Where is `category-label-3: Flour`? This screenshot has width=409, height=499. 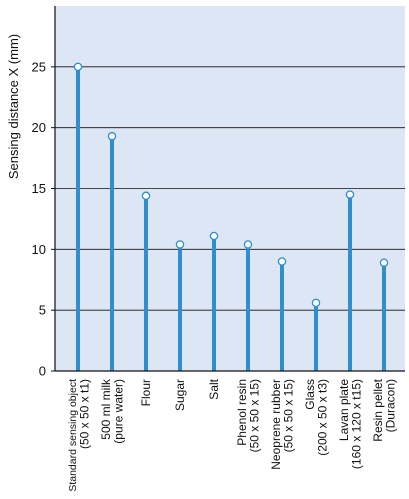 category-label-3: Flour is located at coordinates (146, 392).